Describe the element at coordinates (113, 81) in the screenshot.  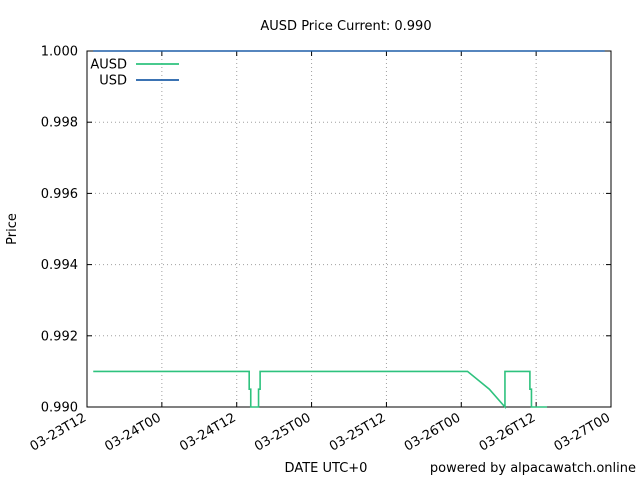
I see `legend-label-usd: USD` at that location.